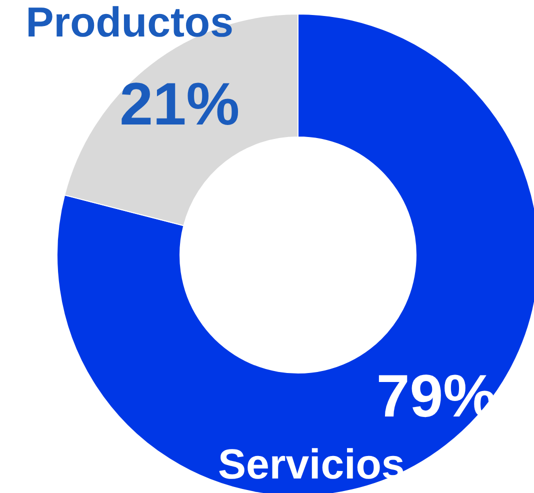 The height and width of the screenshot is (493, 534). I want to click on slice-label: Servicios, so click(311, 464).